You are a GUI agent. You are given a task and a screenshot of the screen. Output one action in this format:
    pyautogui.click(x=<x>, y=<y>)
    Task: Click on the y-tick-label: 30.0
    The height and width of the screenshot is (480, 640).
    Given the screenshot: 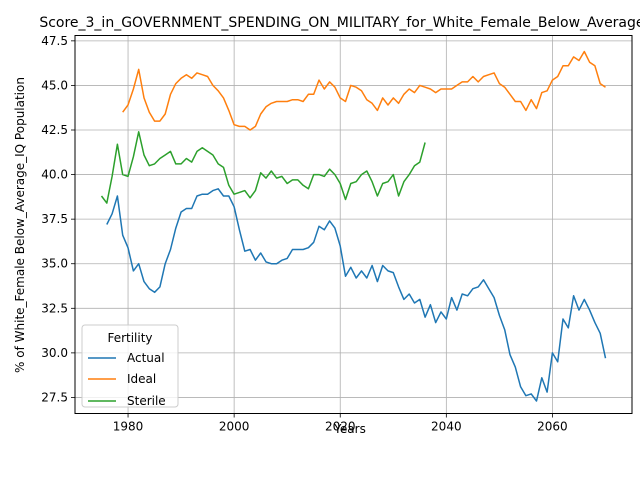 What is the action you would take?
    pyautogui.click(x=54, y=353)
    